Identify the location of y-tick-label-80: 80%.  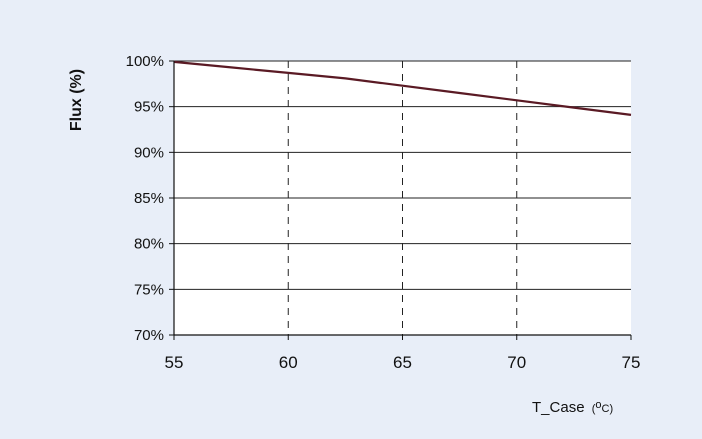
(149, 244).